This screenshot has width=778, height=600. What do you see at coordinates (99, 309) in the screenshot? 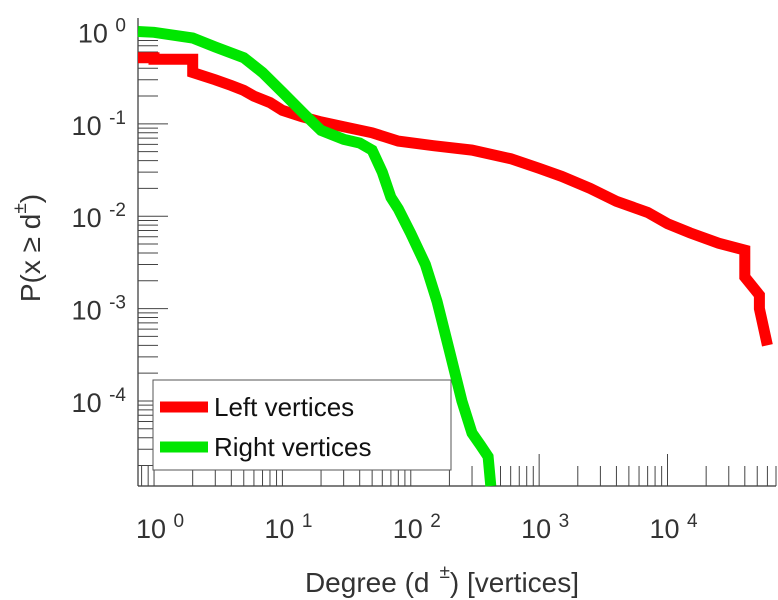
I see `y-tick-label: 10 -3` at bounding box center [99, 309].